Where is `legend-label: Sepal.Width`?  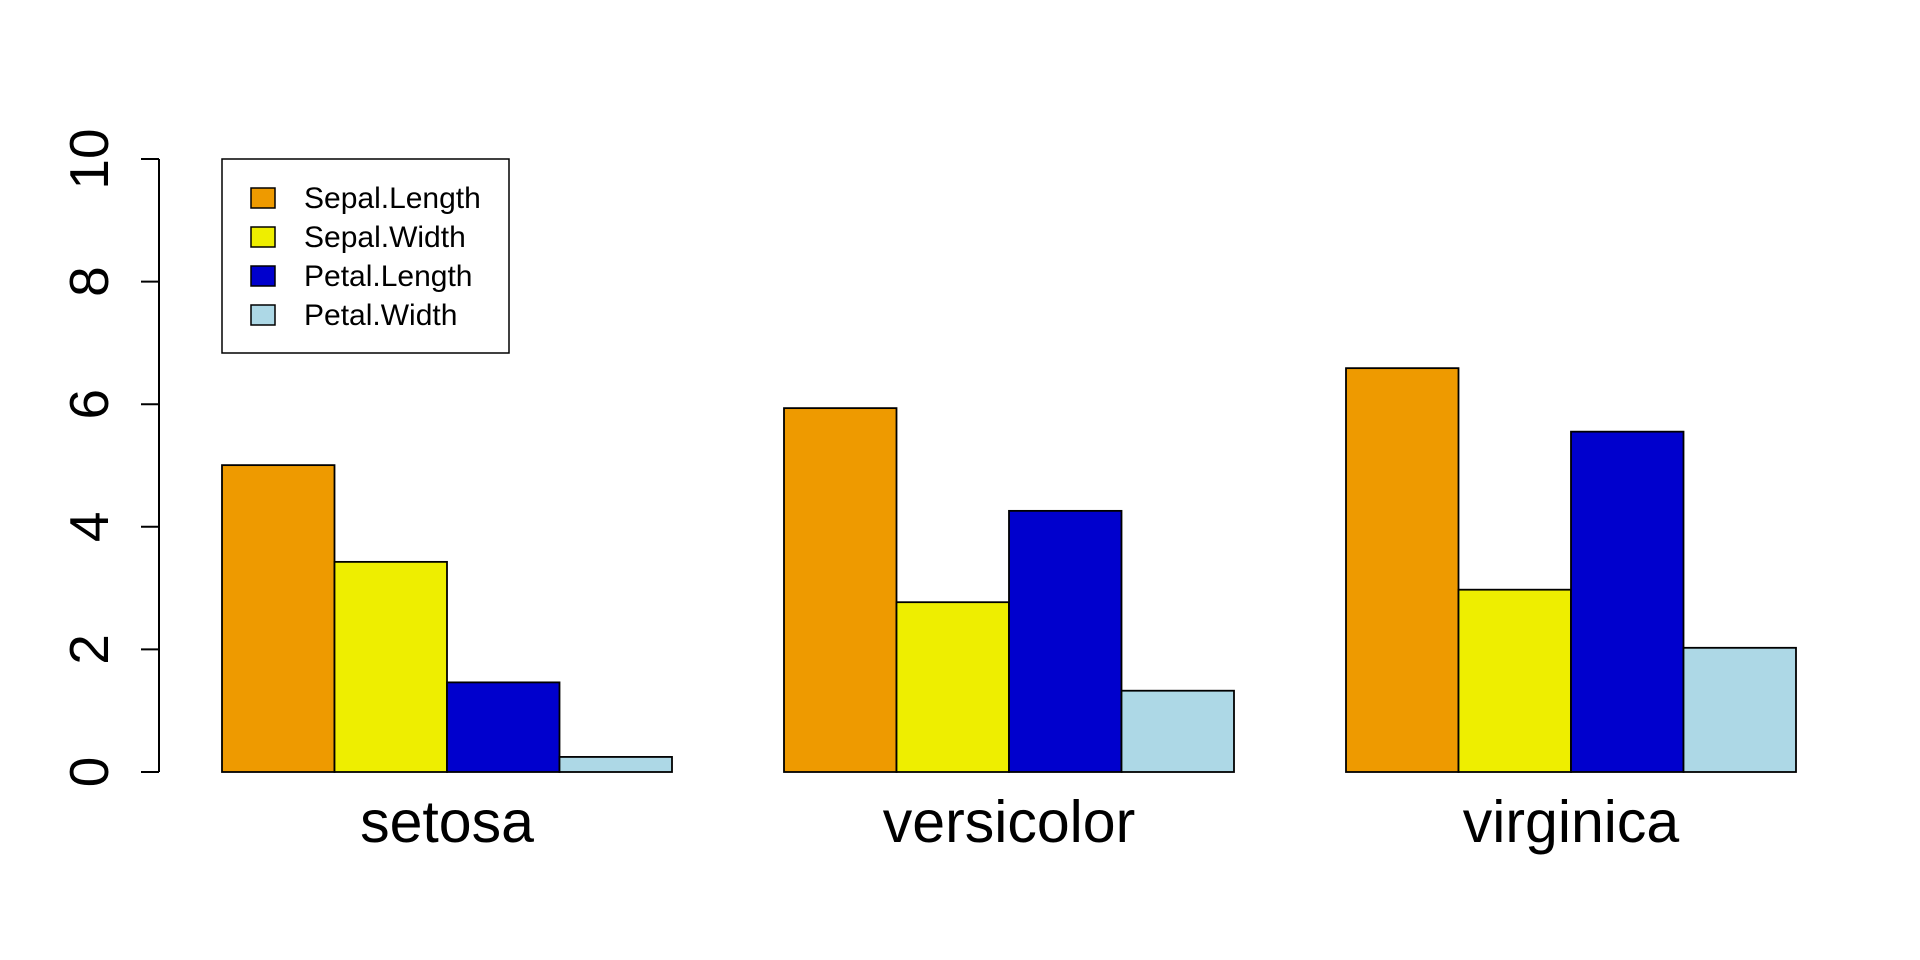 legend-label: Sepal.Width is located at coordinates (385, 237).